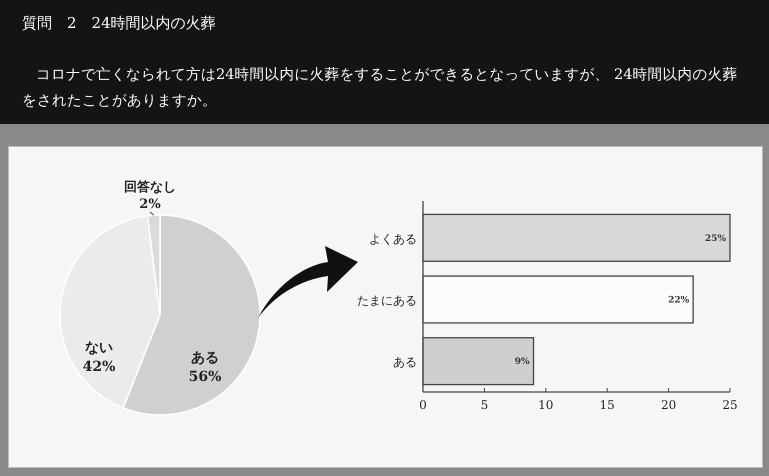  I want to click on data-label: 22%, so click(679, 301).